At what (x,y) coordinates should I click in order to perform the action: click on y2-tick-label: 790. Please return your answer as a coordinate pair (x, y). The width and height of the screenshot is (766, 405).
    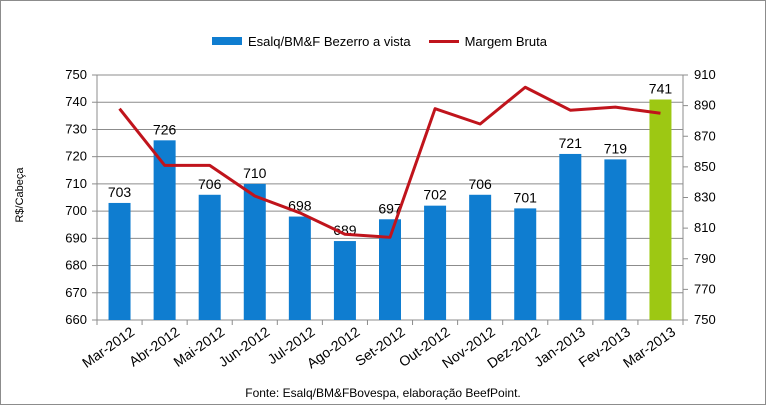
    Looking at the image, I should click on (705, 258).